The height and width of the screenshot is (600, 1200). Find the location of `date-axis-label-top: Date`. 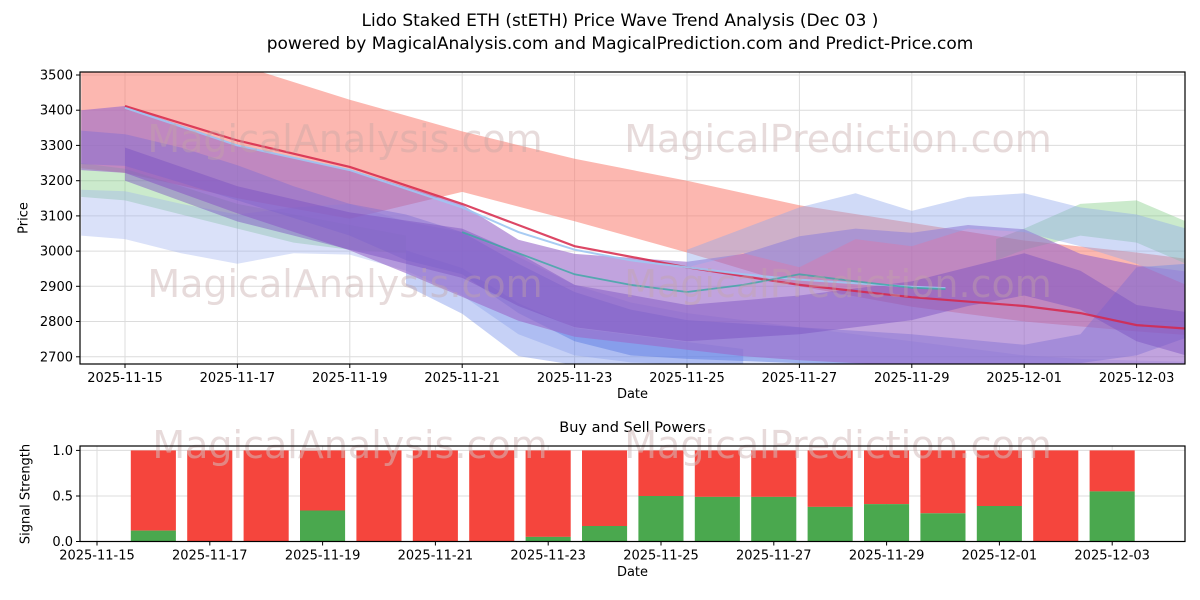

date-axis-label-top: Date is located at coordinates (632, 394).